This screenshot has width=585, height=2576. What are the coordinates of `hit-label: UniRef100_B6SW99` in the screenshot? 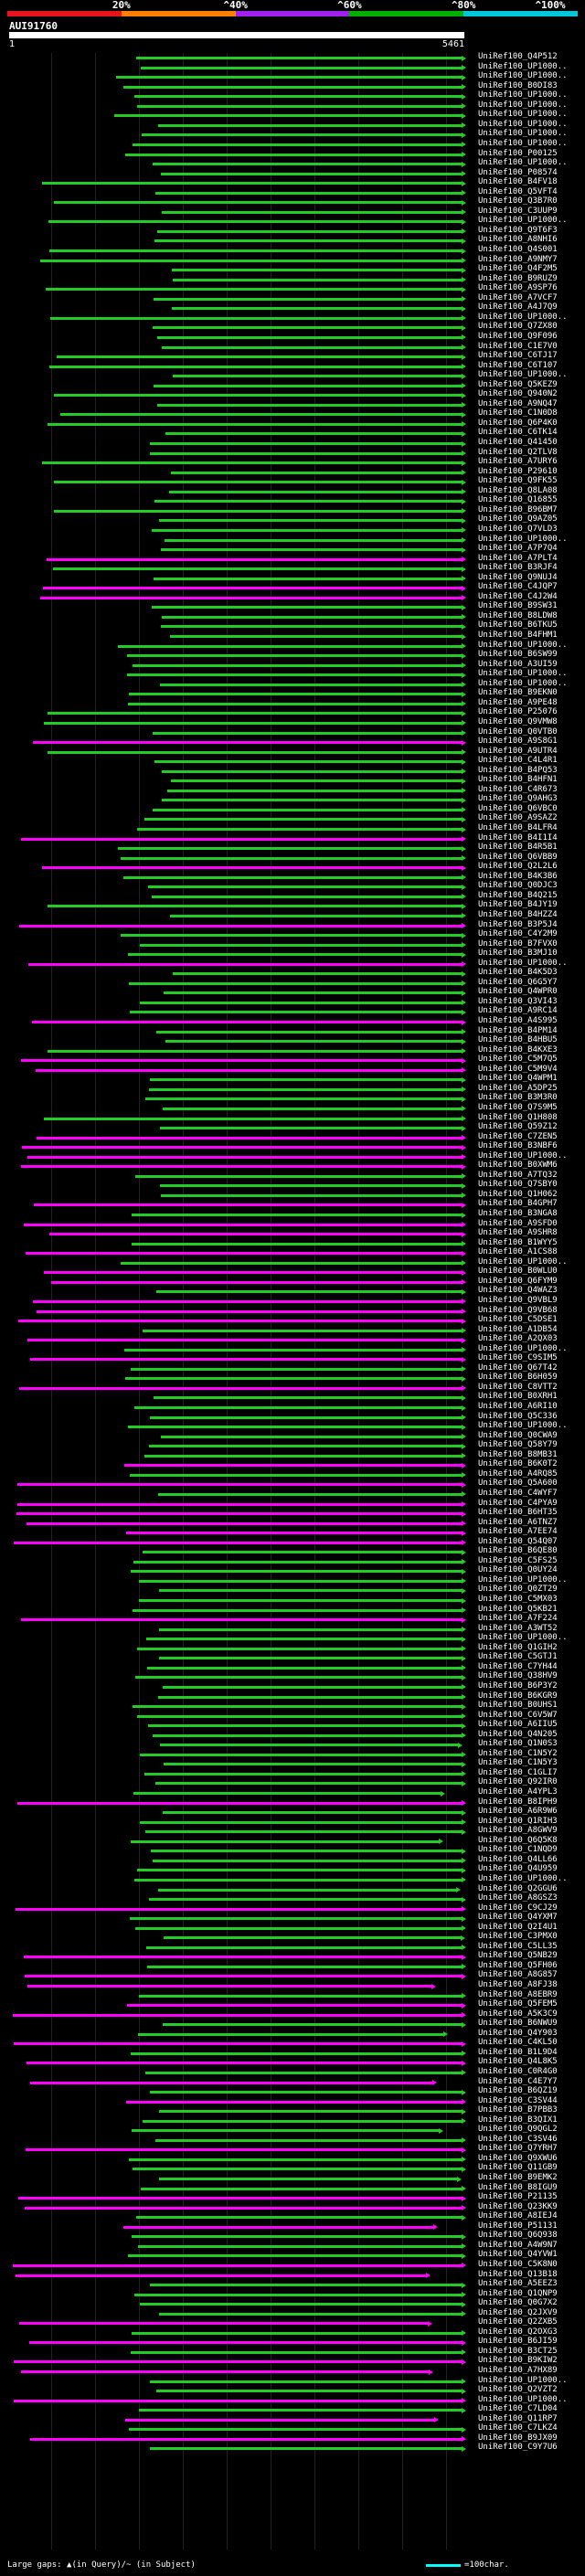 It's located at (518, 655).